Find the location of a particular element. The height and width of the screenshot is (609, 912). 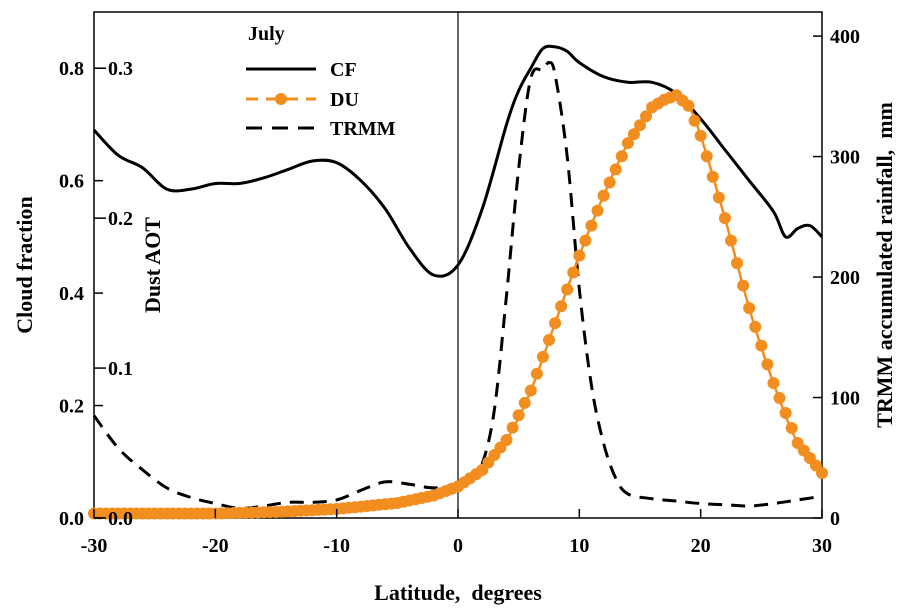

legend-title: July is located at coordinates (266, 34).